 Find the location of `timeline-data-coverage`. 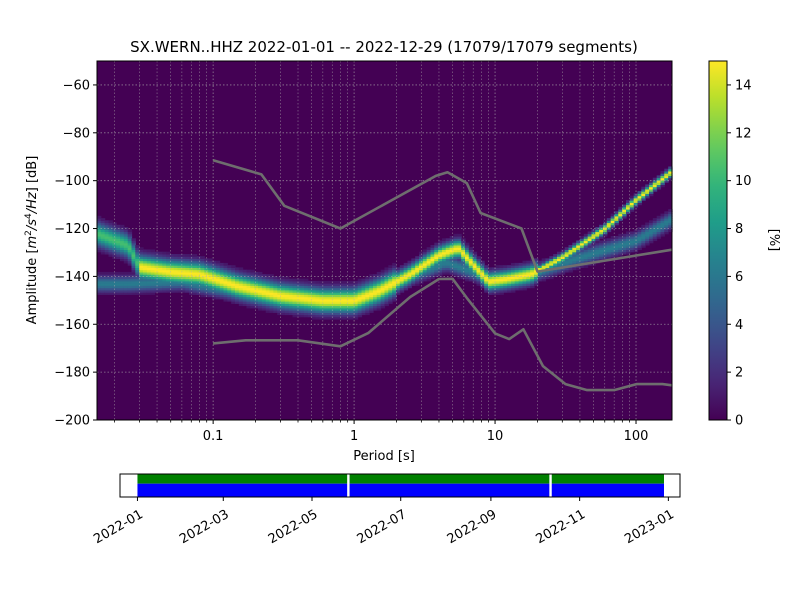

timeline-data-coverage is located at coordinates (401, 490).